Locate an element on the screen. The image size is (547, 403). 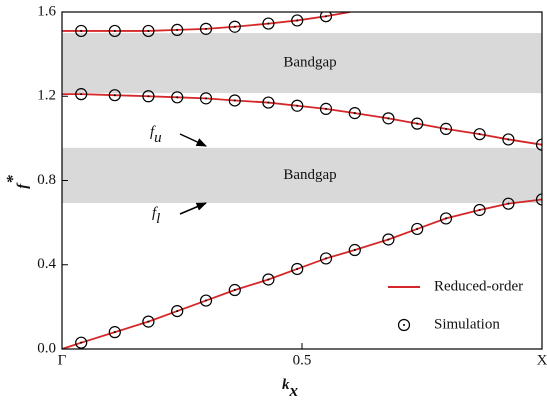
curve is located at coordinates (302, 119).